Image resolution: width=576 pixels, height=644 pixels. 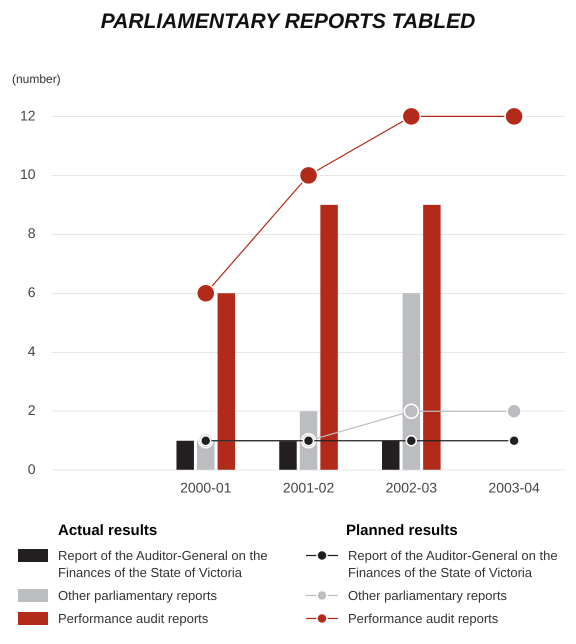 What do you see at coordinates (514, 487) in the screenshot?
I see `x-tick-label: 2003-04` at bounding box center [514, 487].